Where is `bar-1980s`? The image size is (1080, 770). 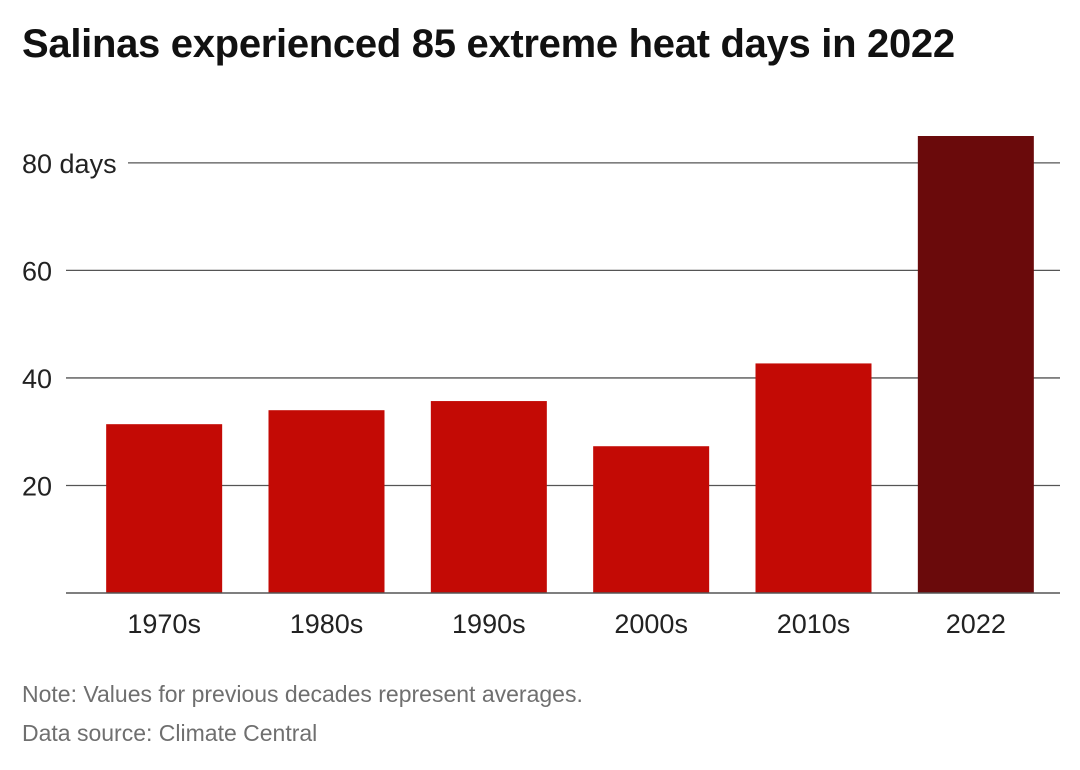 bar-1980s is located at coordinates (326, 501).